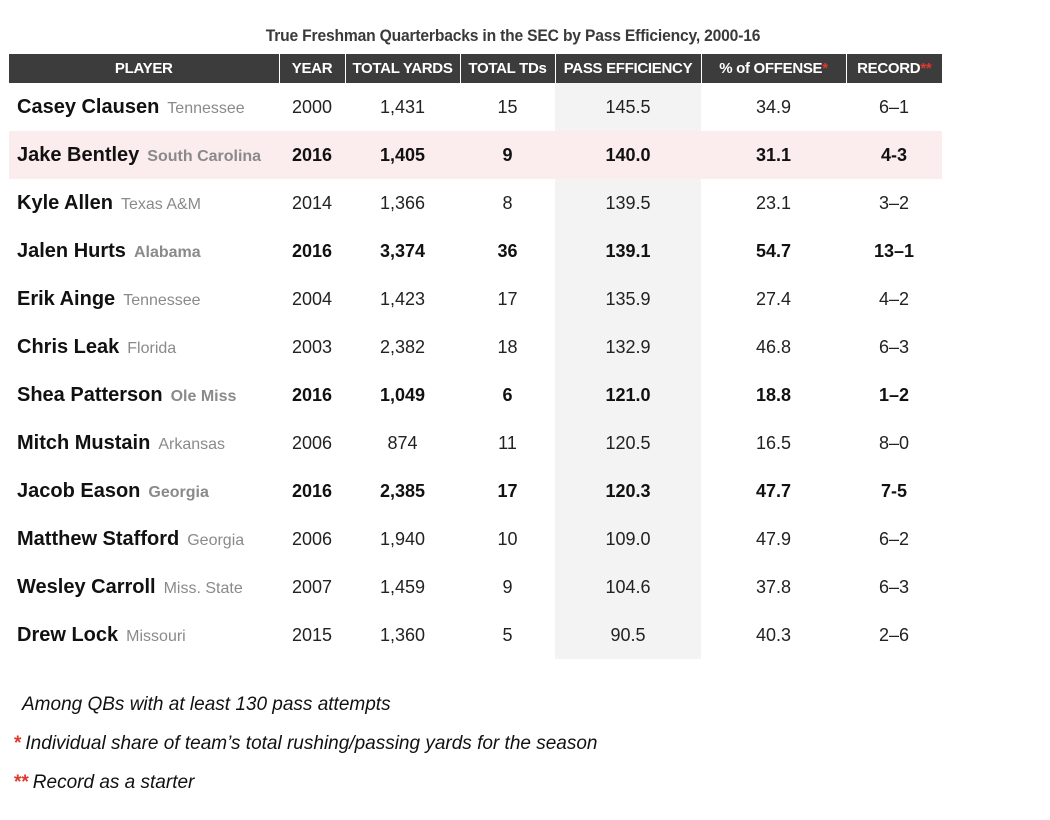 This screenshot has width=1050, height=820. Describe the element at coordinates (204, 156) in the screenshot. I see `player-school: South Carolina` at that location.